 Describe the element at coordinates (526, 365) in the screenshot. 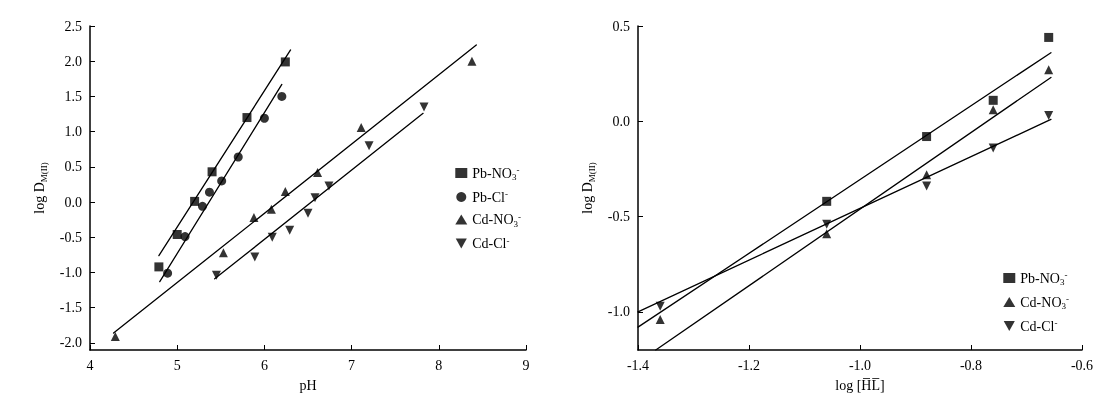

I see `x-tick-label: 9` at that location.